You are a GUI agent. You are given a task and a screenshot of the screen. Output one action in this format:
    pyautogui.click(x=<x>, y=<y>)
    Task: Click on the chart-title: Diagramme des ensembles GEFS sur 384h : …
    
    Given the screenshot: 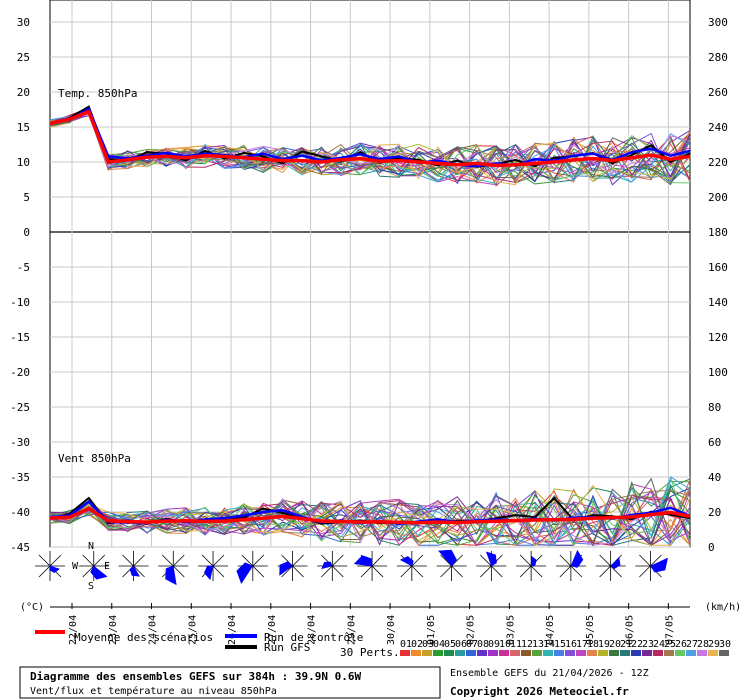 What is the action you would take?
    pyautogui.click(x=196, y=676)
    